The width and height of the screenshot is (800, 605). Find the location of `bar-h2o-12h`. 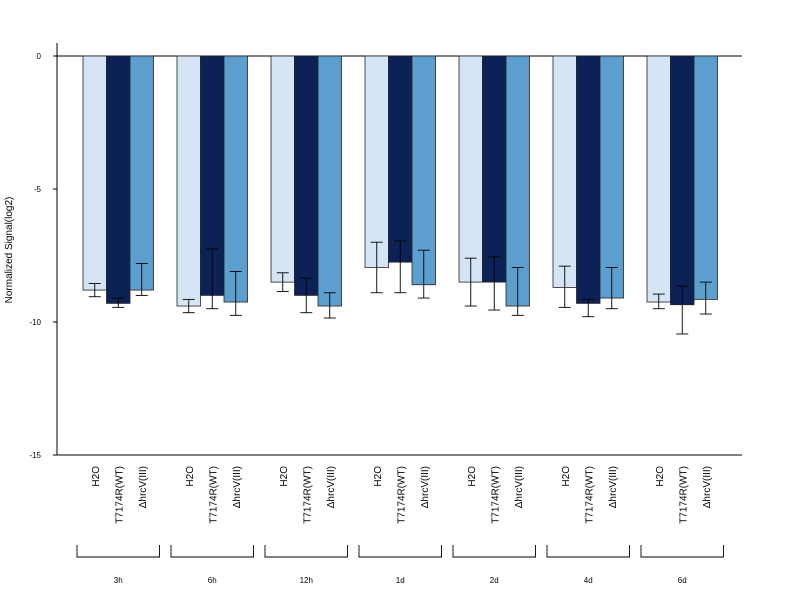

bar-h2o-12h is located at coordinates (282, 169).